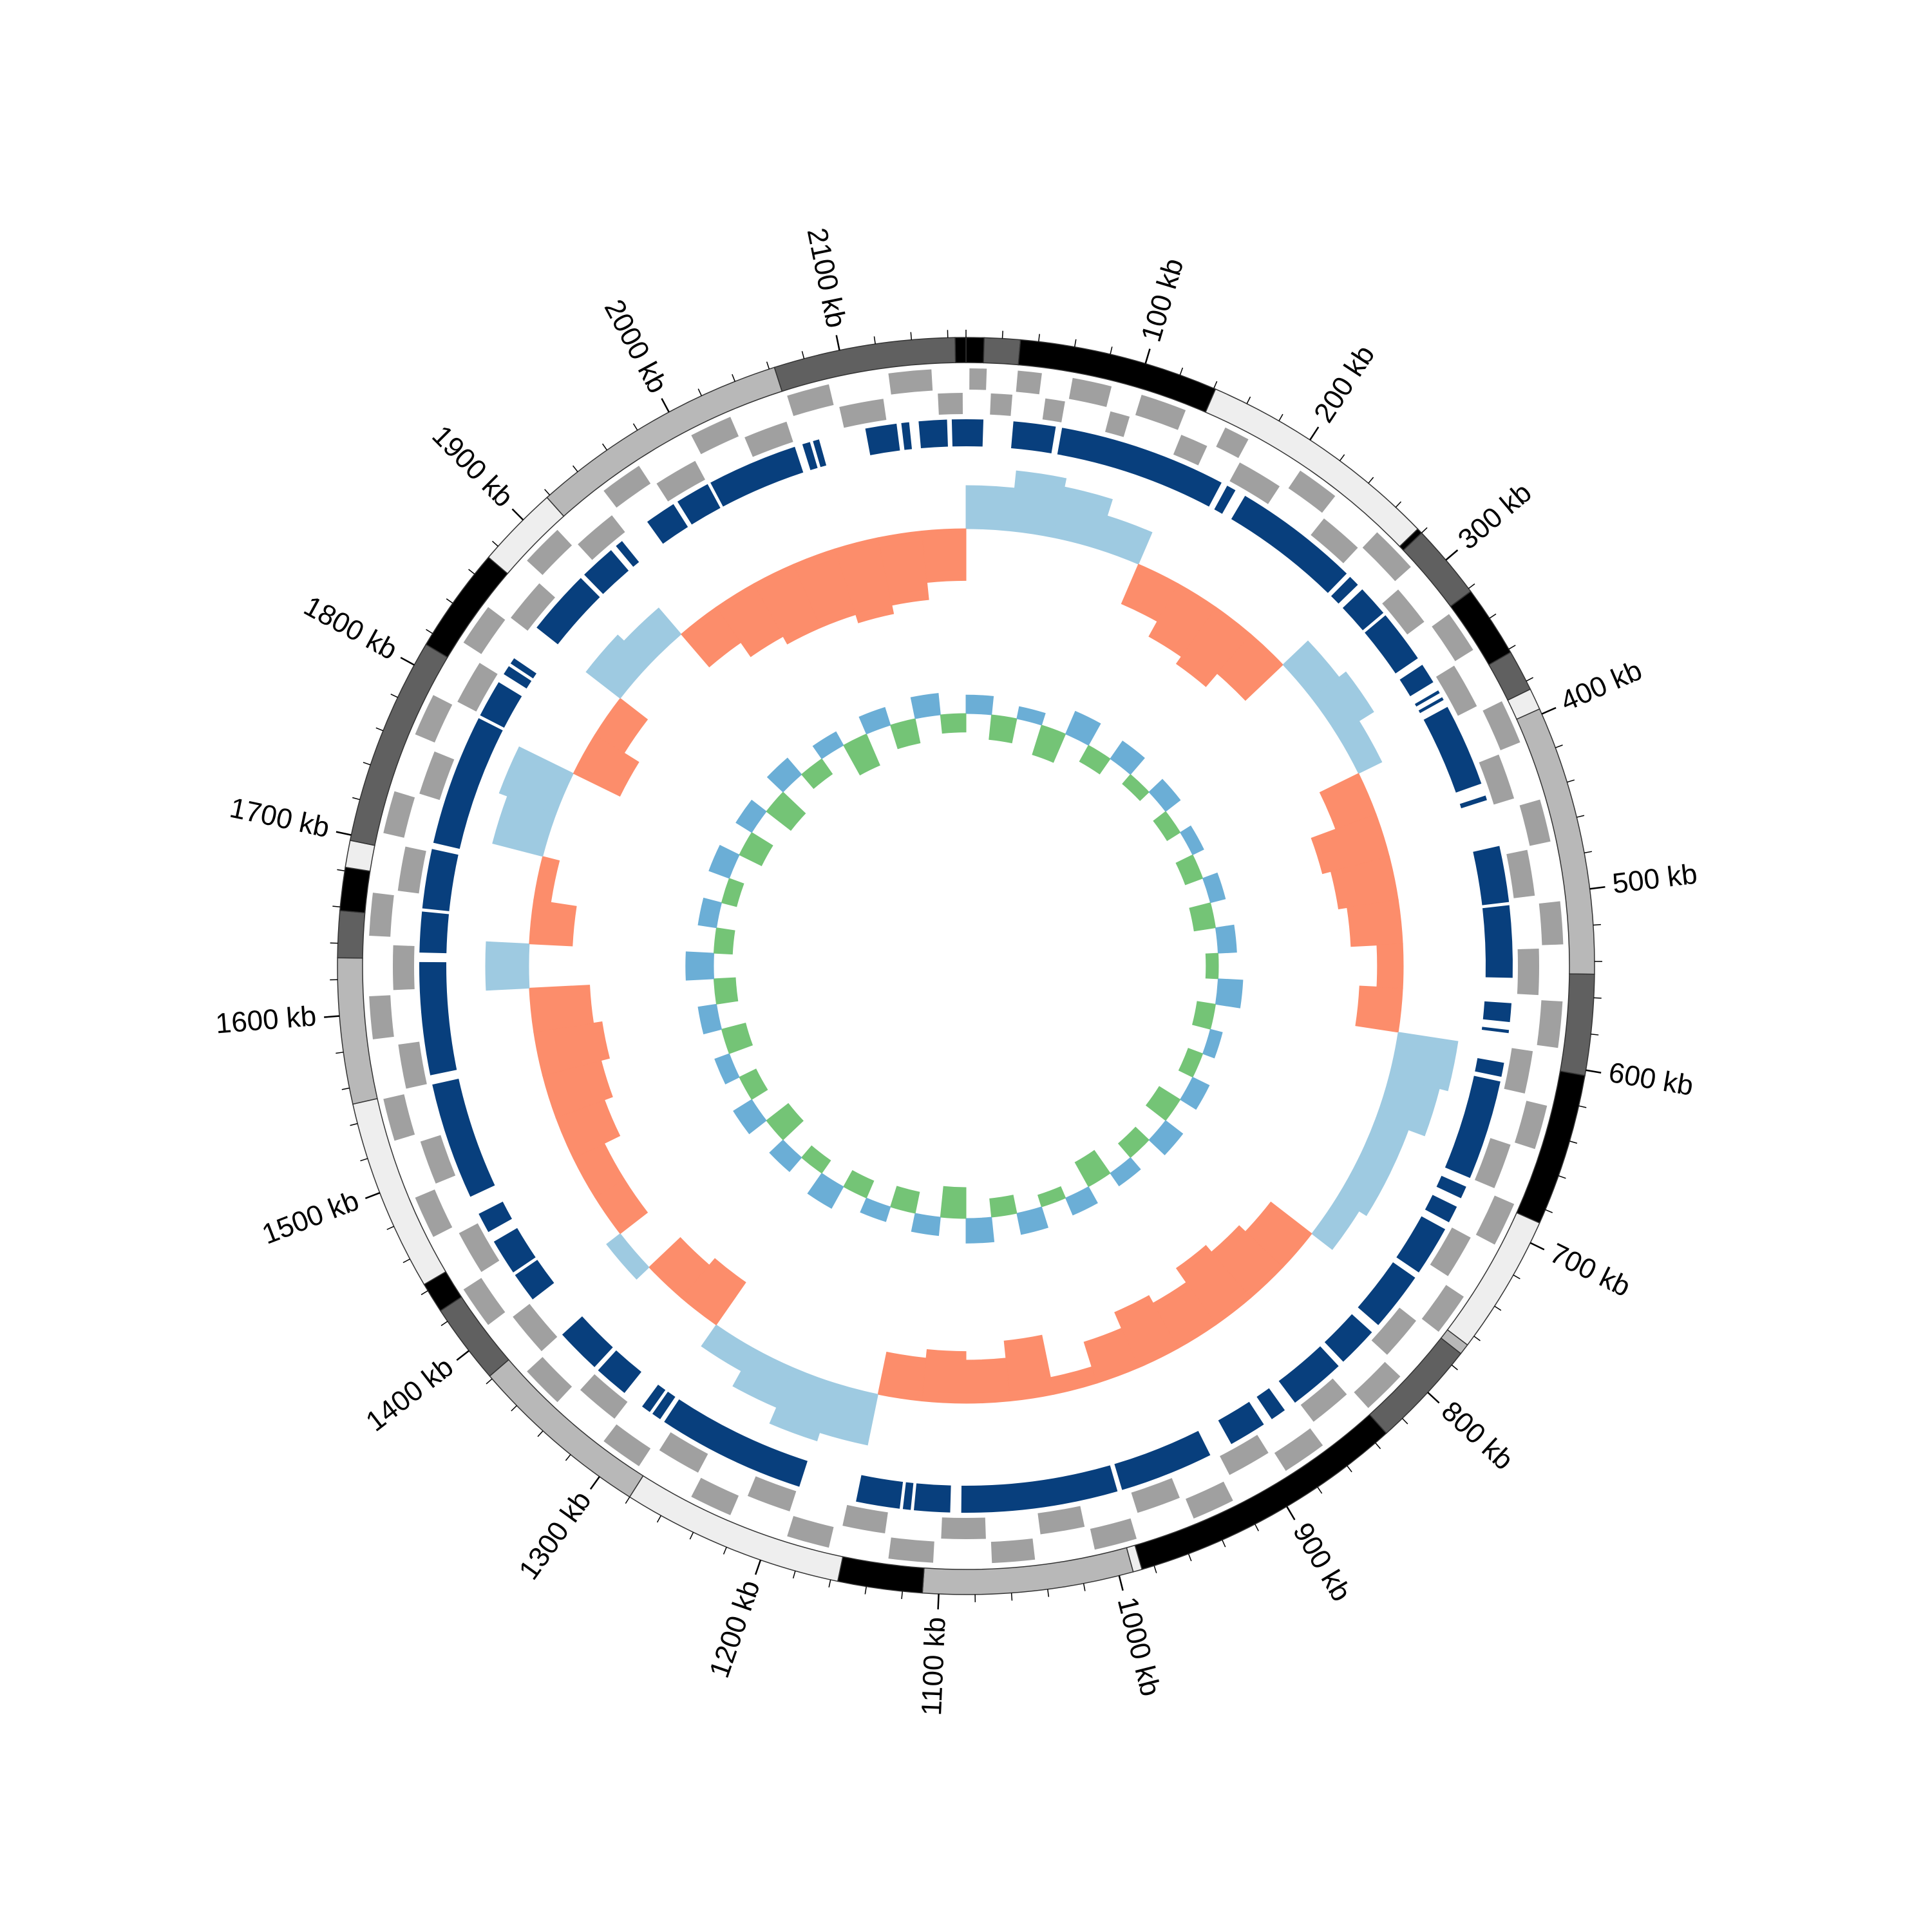 The image size is (1932, 1932). Describe the element at coordinates (360, 856) in the screenshot. I see `contig-segment` at that location.